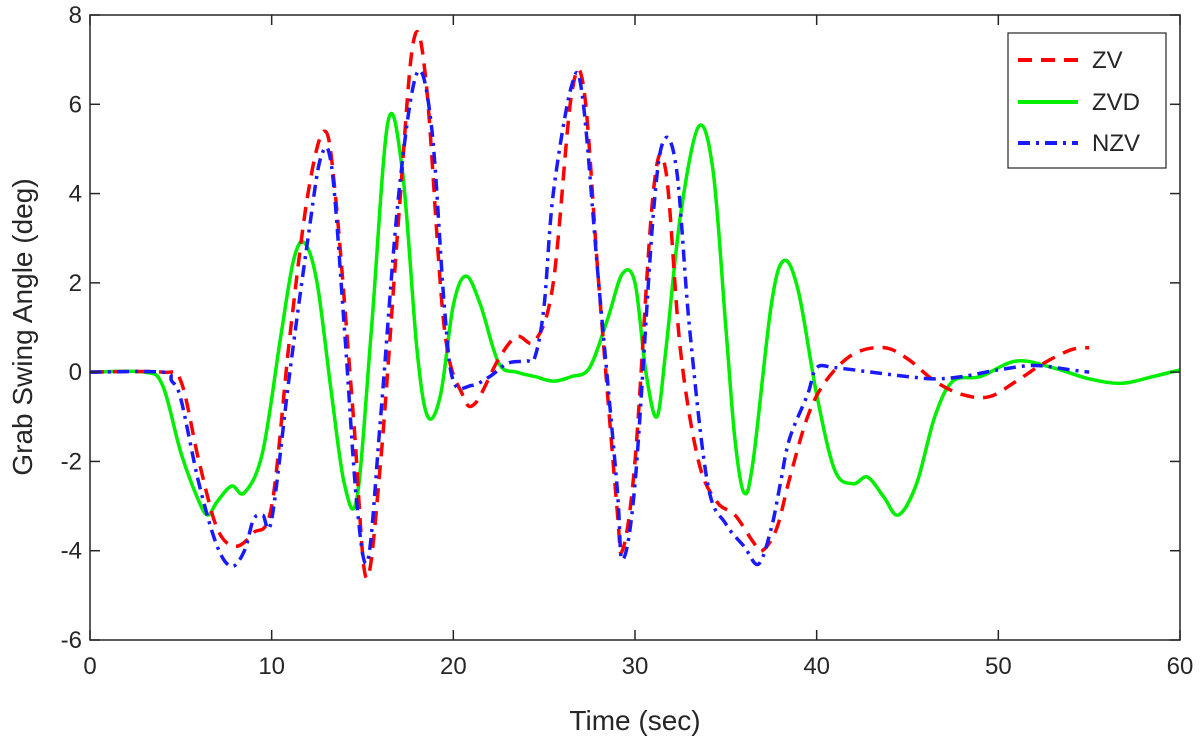 This screenshot has width=1200, height=749. Describe the element at coordinates (1079, 143) in the screenshot. I see `legend-entry-nzv: NZV` at that location.